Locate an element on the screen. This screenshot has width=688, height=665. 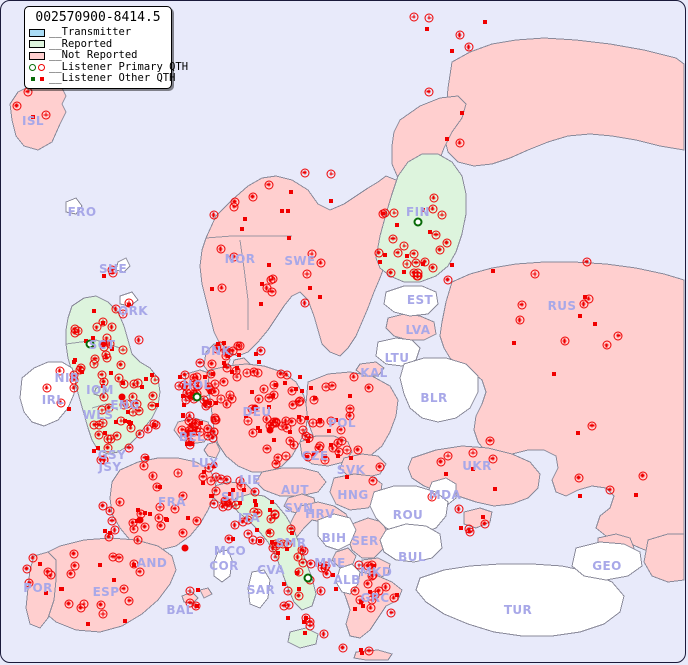
country-label-svn: SVN is located at coordinates (299, 508).